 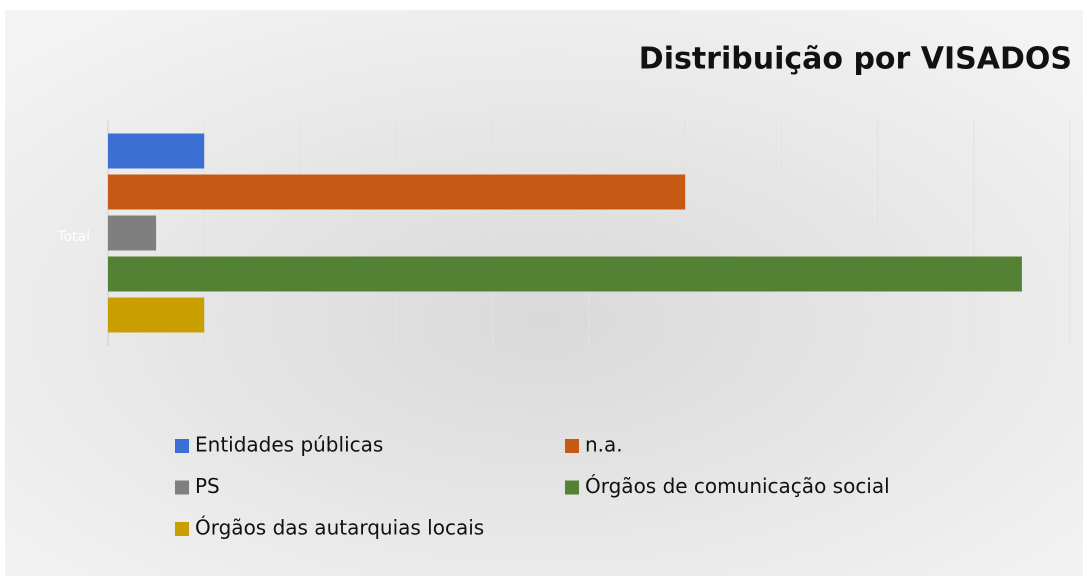 I want to click on legend-label: Órgãos de comunicação social, so click(x=737, y=486).